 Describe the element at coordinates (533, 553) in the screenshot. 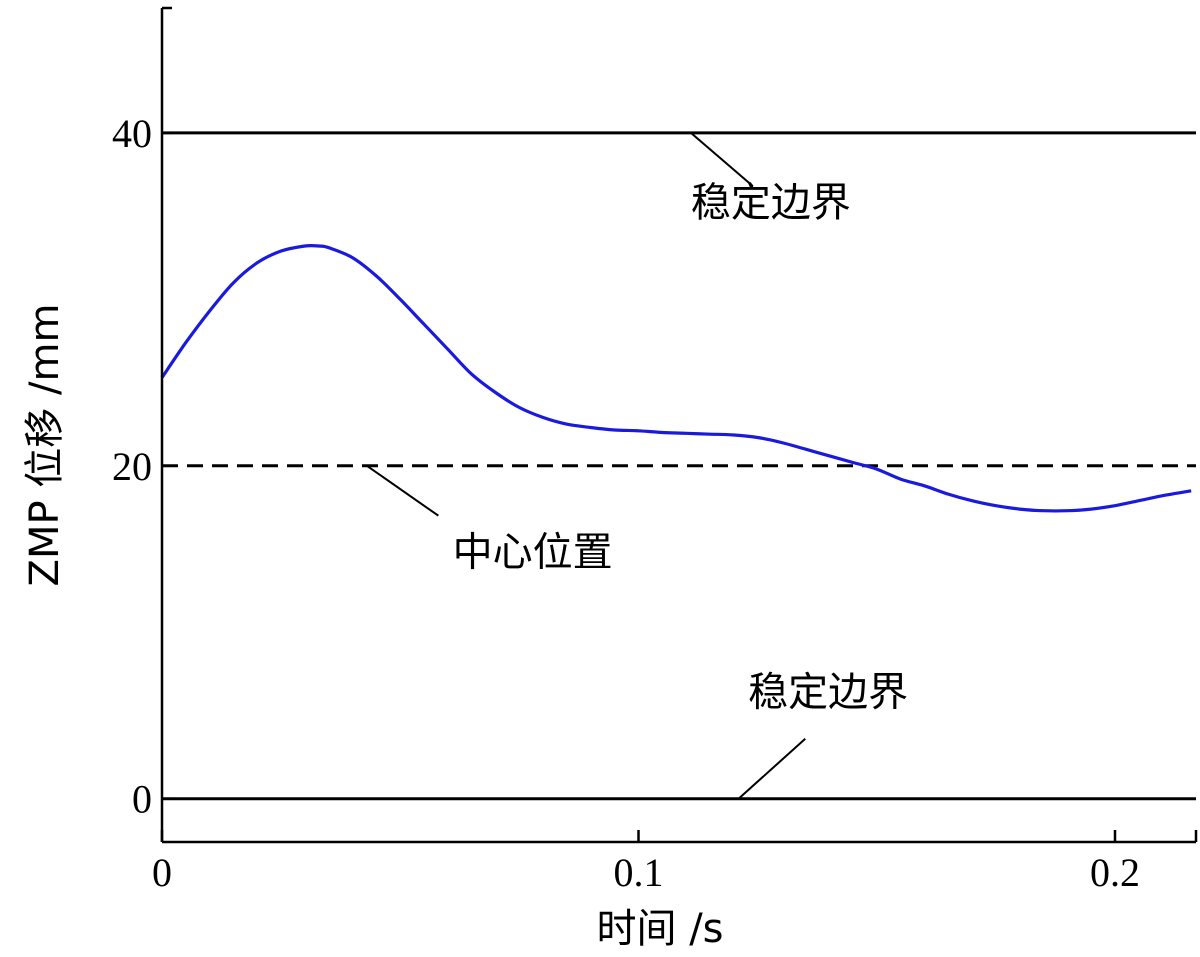

I see `annotation-label-1: 中心位置` at that location.